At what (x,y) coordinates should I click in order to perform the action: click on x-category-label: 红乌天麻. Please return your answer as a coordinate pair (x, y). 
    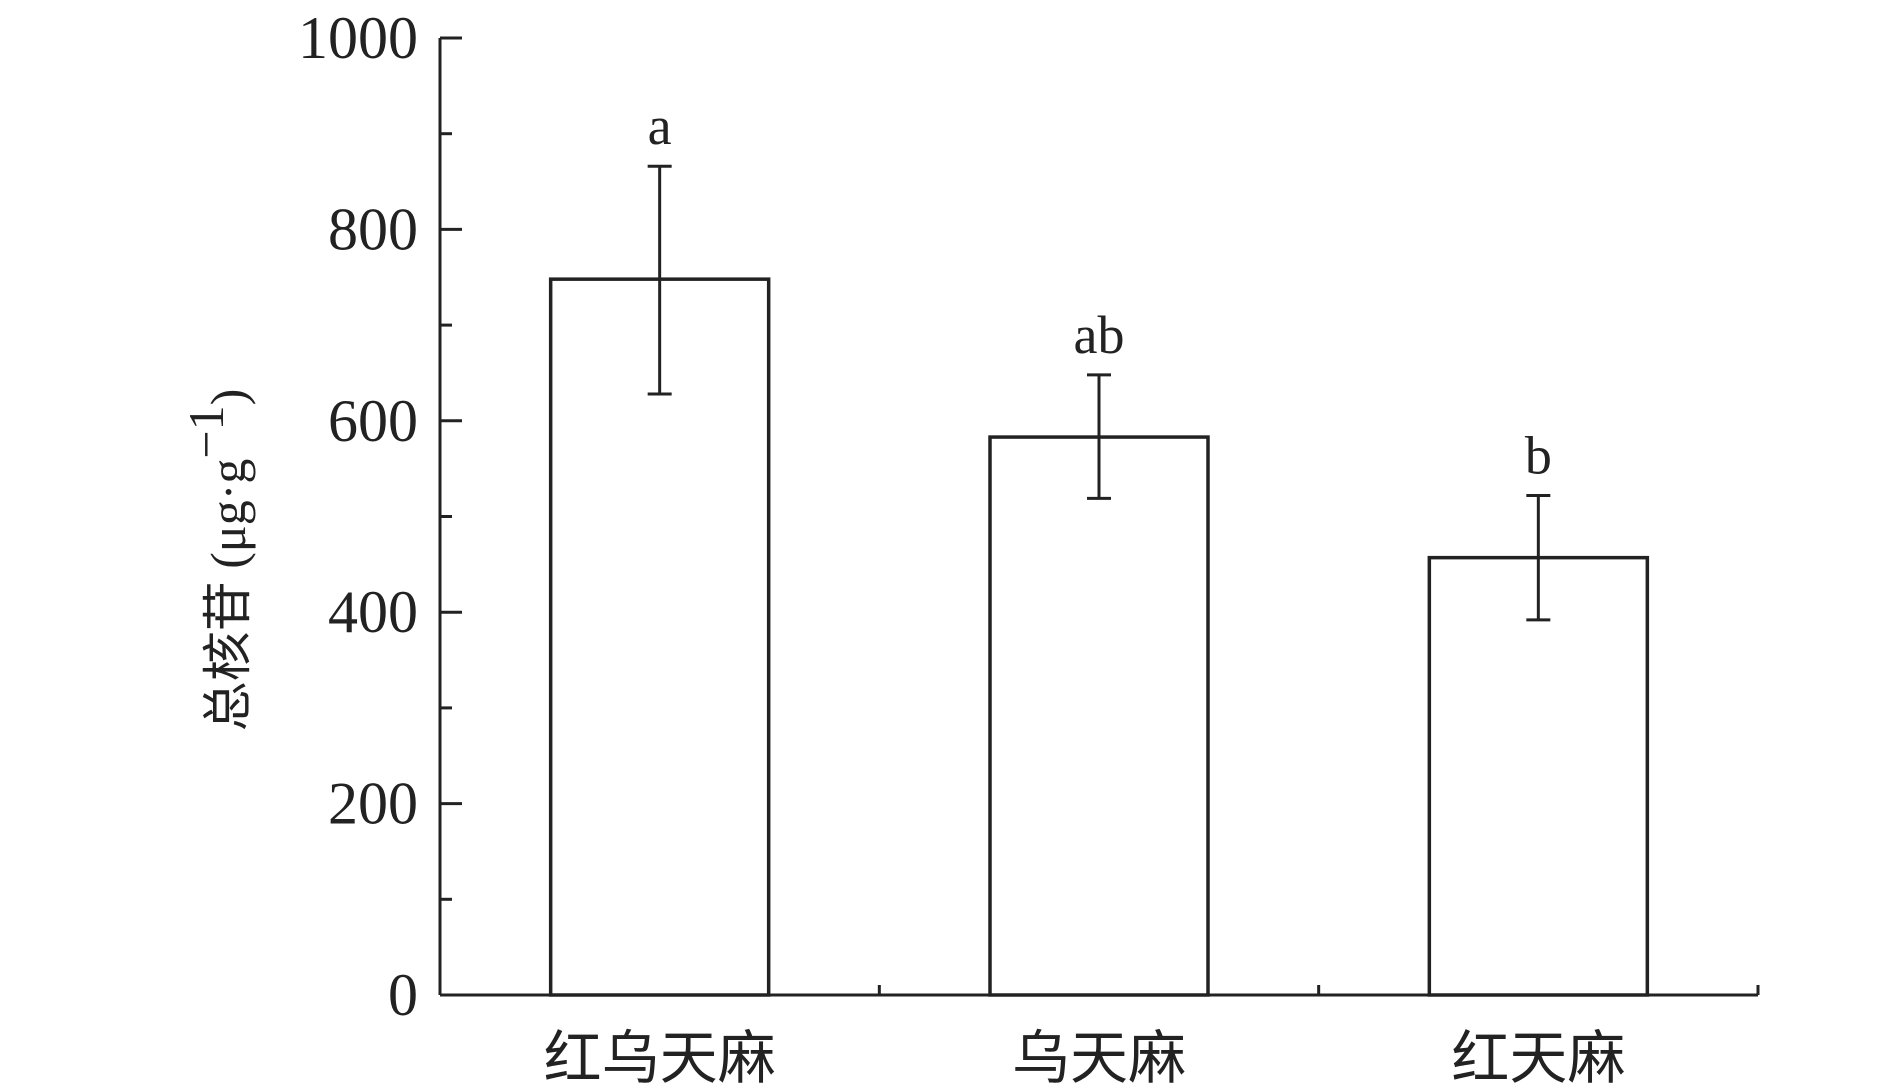
    Looking at the image, I should click on (660, 1054).